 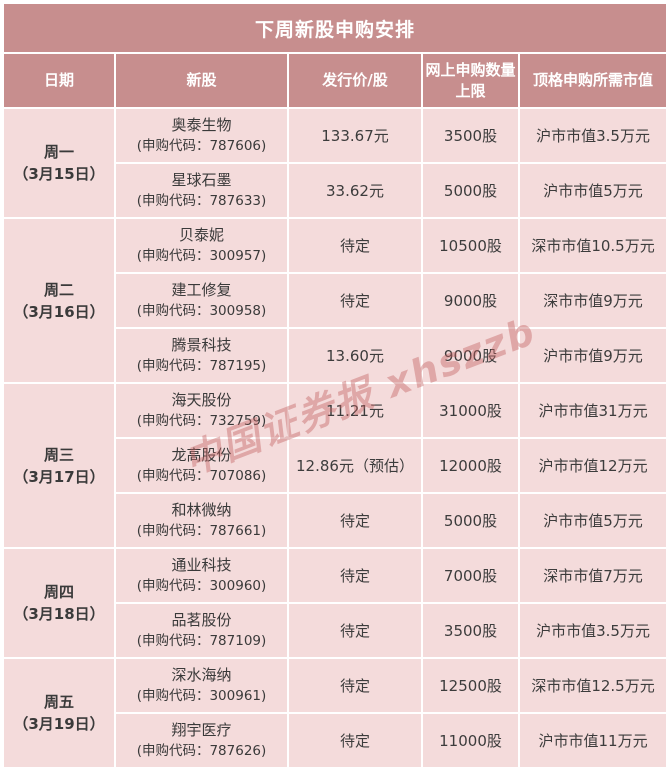 What do you see at coordinates (592, 575) in the screenshot?
I see `required-market-value: 深市市值7万元` at bounding box center [592, 575].